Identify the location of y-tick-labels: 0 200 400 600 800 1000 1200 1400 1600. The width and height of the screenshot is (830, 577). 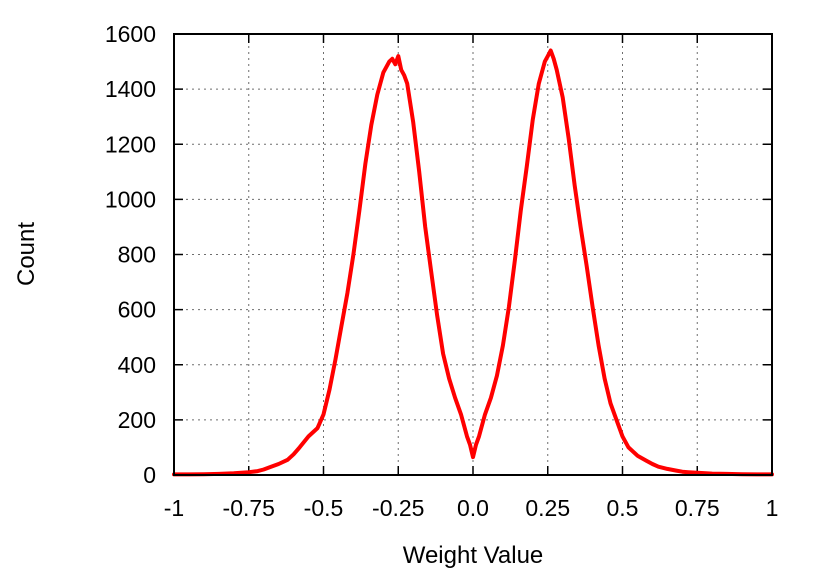
(130, 254).